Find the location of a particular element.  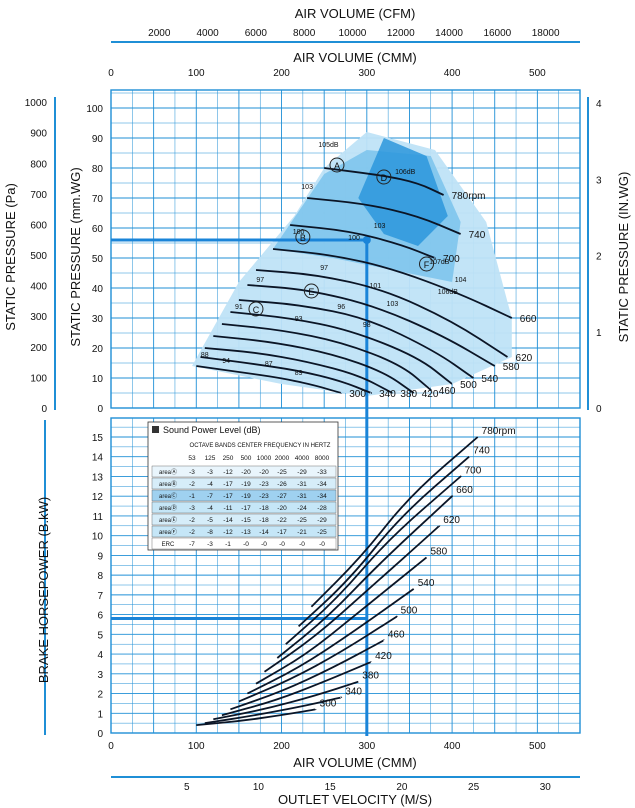

sound-table-cell: -7 is located at coordinates (192, 544).